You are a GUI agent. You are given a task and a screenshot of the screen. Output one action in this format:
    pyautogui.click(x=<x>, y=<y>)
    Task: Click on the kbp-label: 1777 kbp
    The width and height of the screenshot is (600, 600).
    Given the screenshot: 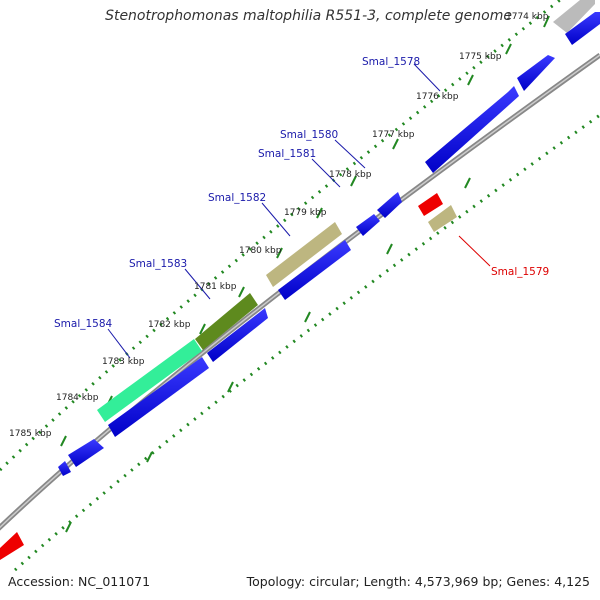 What is the action you would take?
    pyautogui.click(x=393, y=135)
    